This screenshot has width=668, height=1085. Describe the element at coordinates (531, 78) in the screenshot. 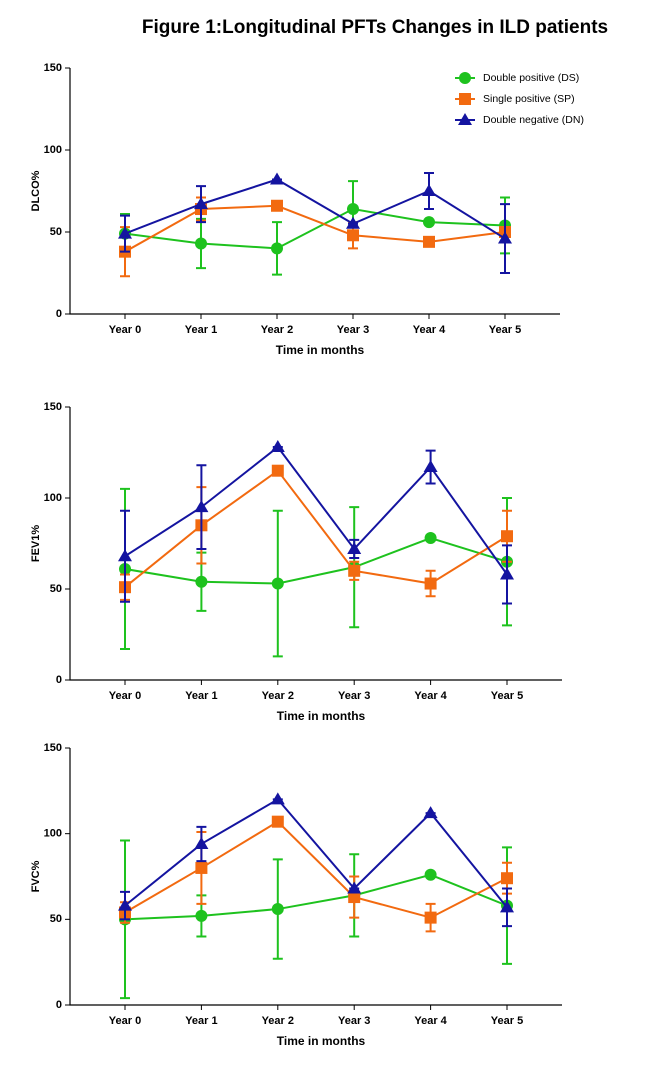

I see `legend-label: Double positive (DS)` at that location.